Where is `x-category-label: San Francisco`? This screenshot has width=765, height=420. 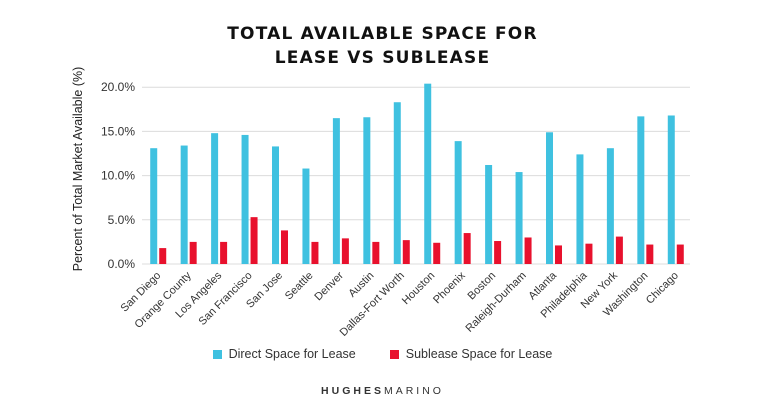 x-category-label: San Francisco is located at coordinates (225, 299).